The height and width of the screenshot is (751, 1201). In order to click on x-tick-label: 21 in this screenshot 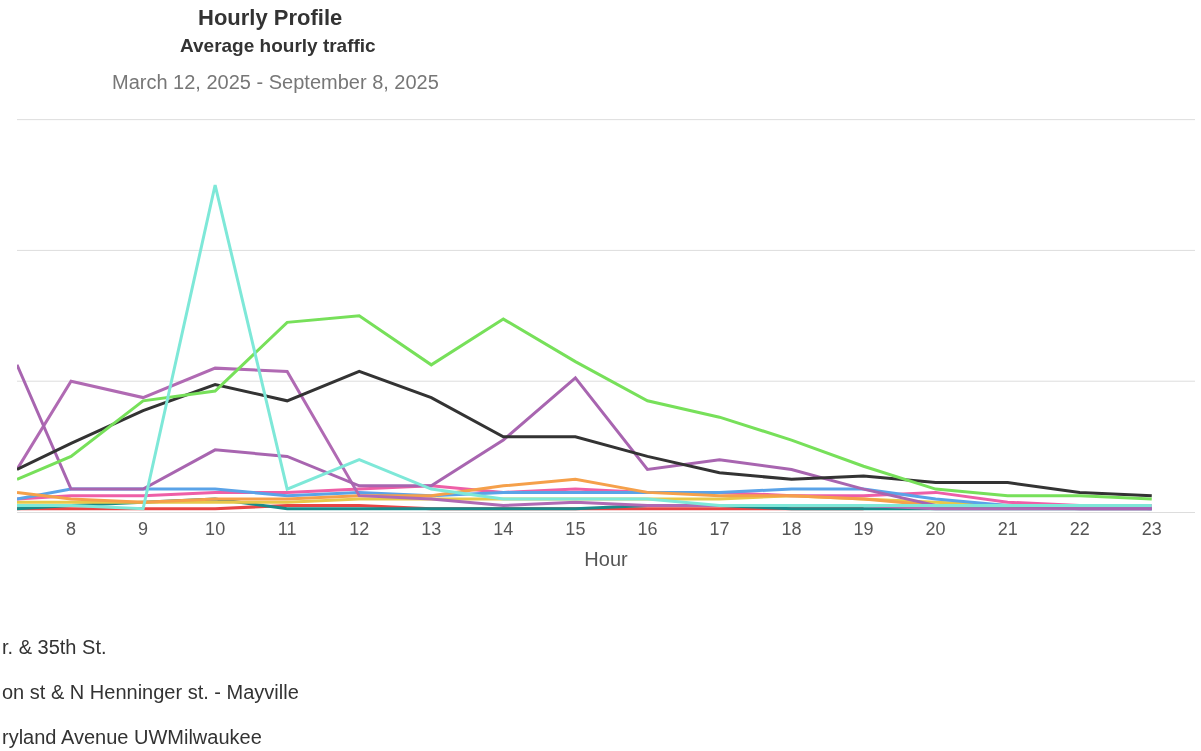, I will do `click(1007, 528)`.